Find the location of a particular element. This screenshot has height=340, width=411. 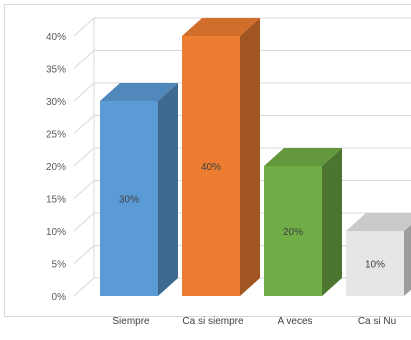

data-label: 30% is located at coordinates (129, 200).